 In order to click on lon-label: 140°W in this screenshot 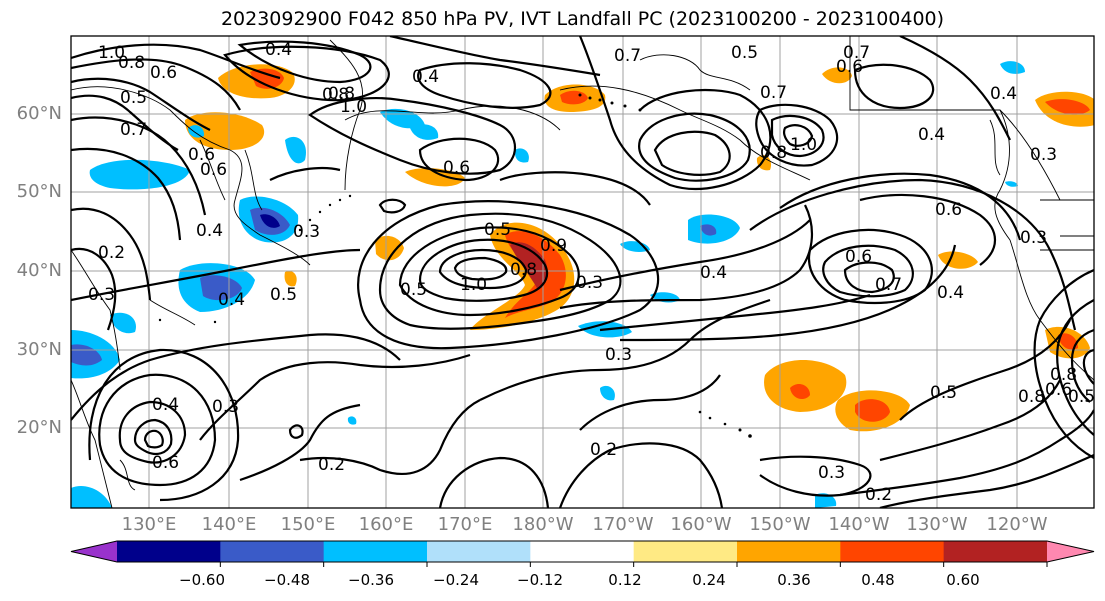, I will do `click(859, 524)`.